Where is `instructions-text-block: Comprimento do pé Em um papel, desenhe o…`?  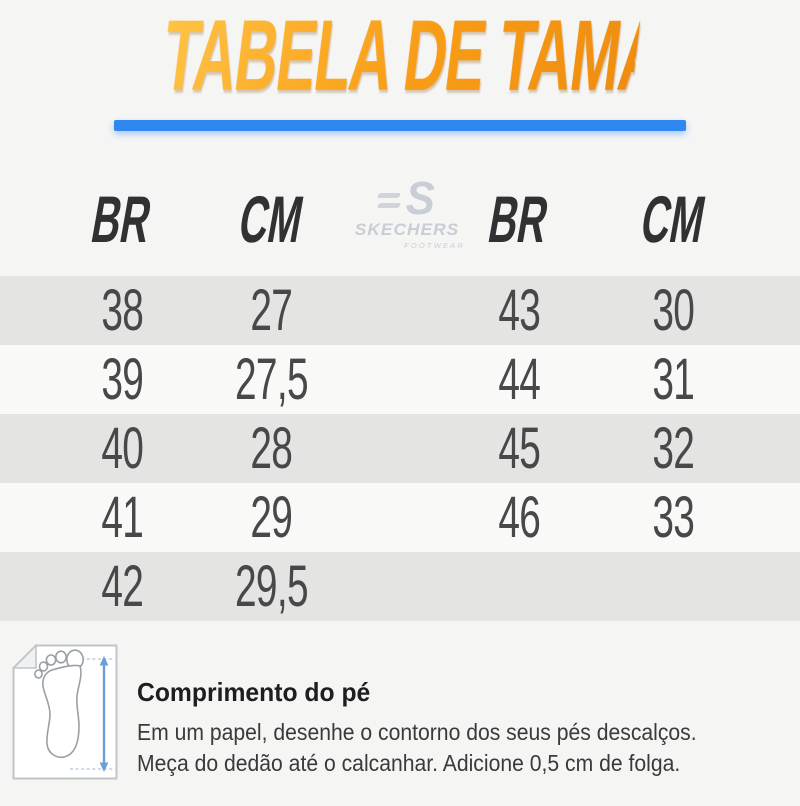
instructions-text-block: Comprimento do pé Em um papel, desenhe o… is located at coordinates (438, 711).